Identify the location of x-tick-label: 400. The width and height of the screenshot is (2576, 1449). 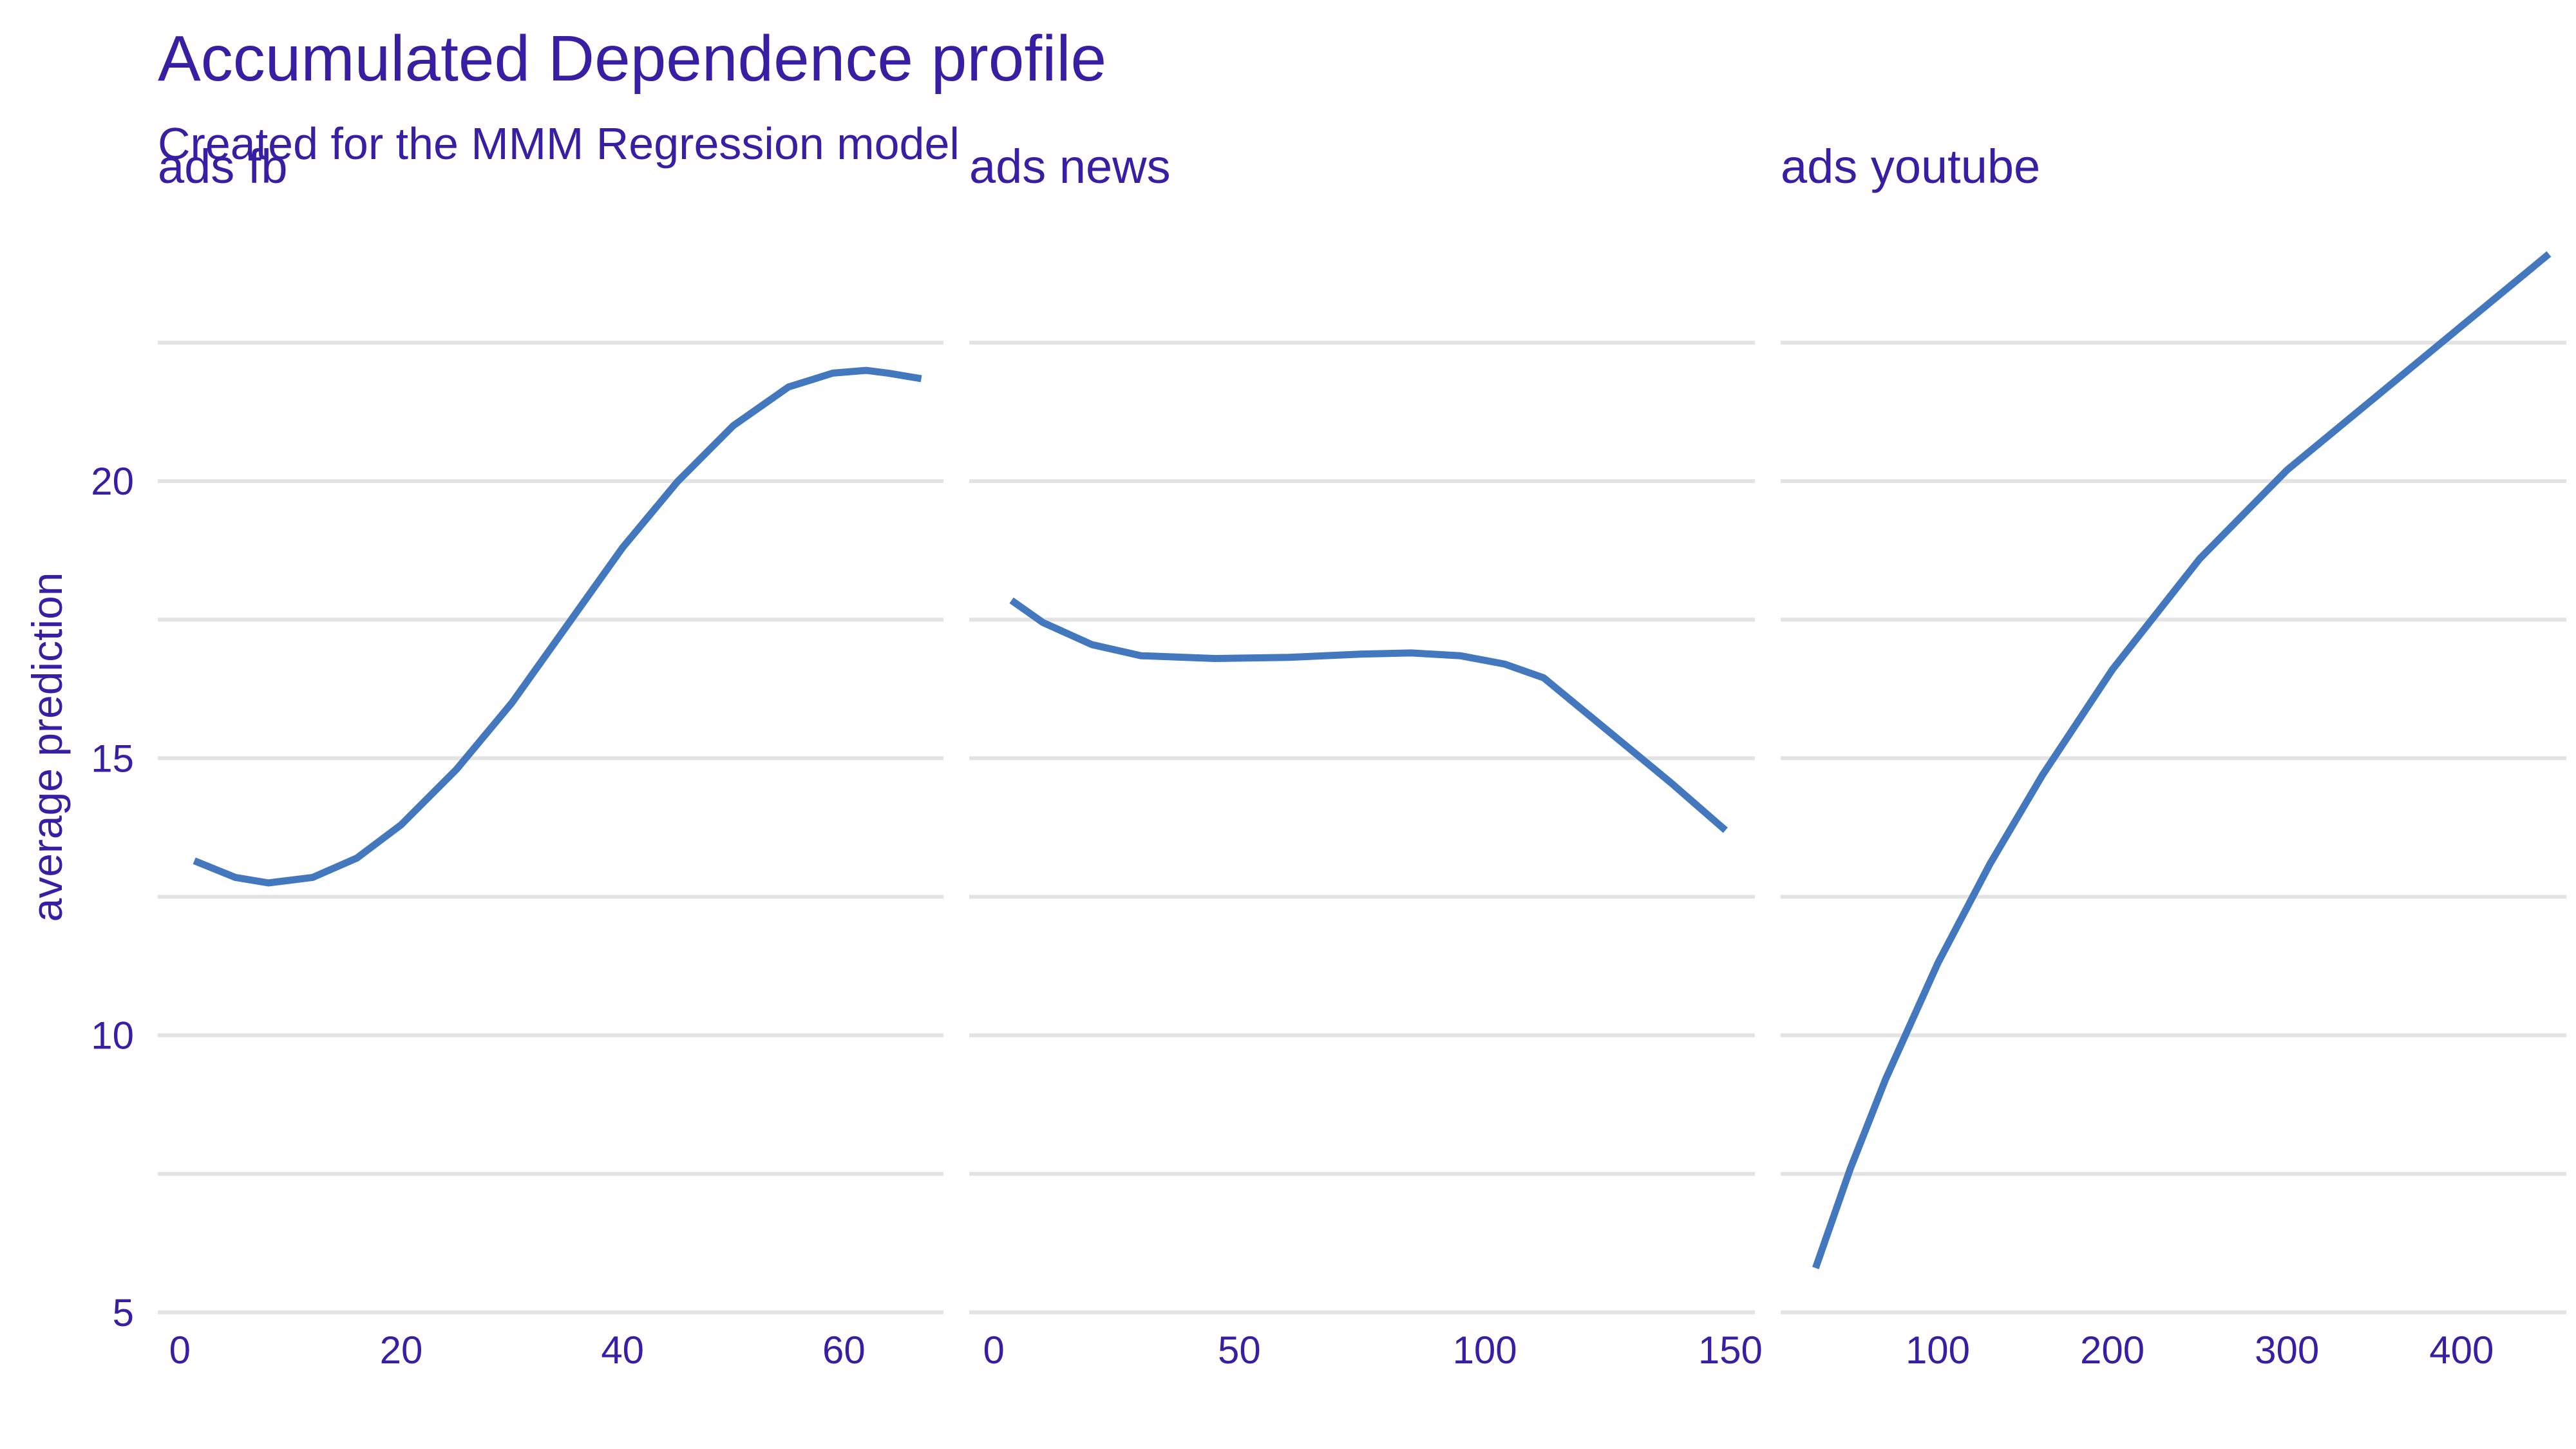
(2461, 1351).